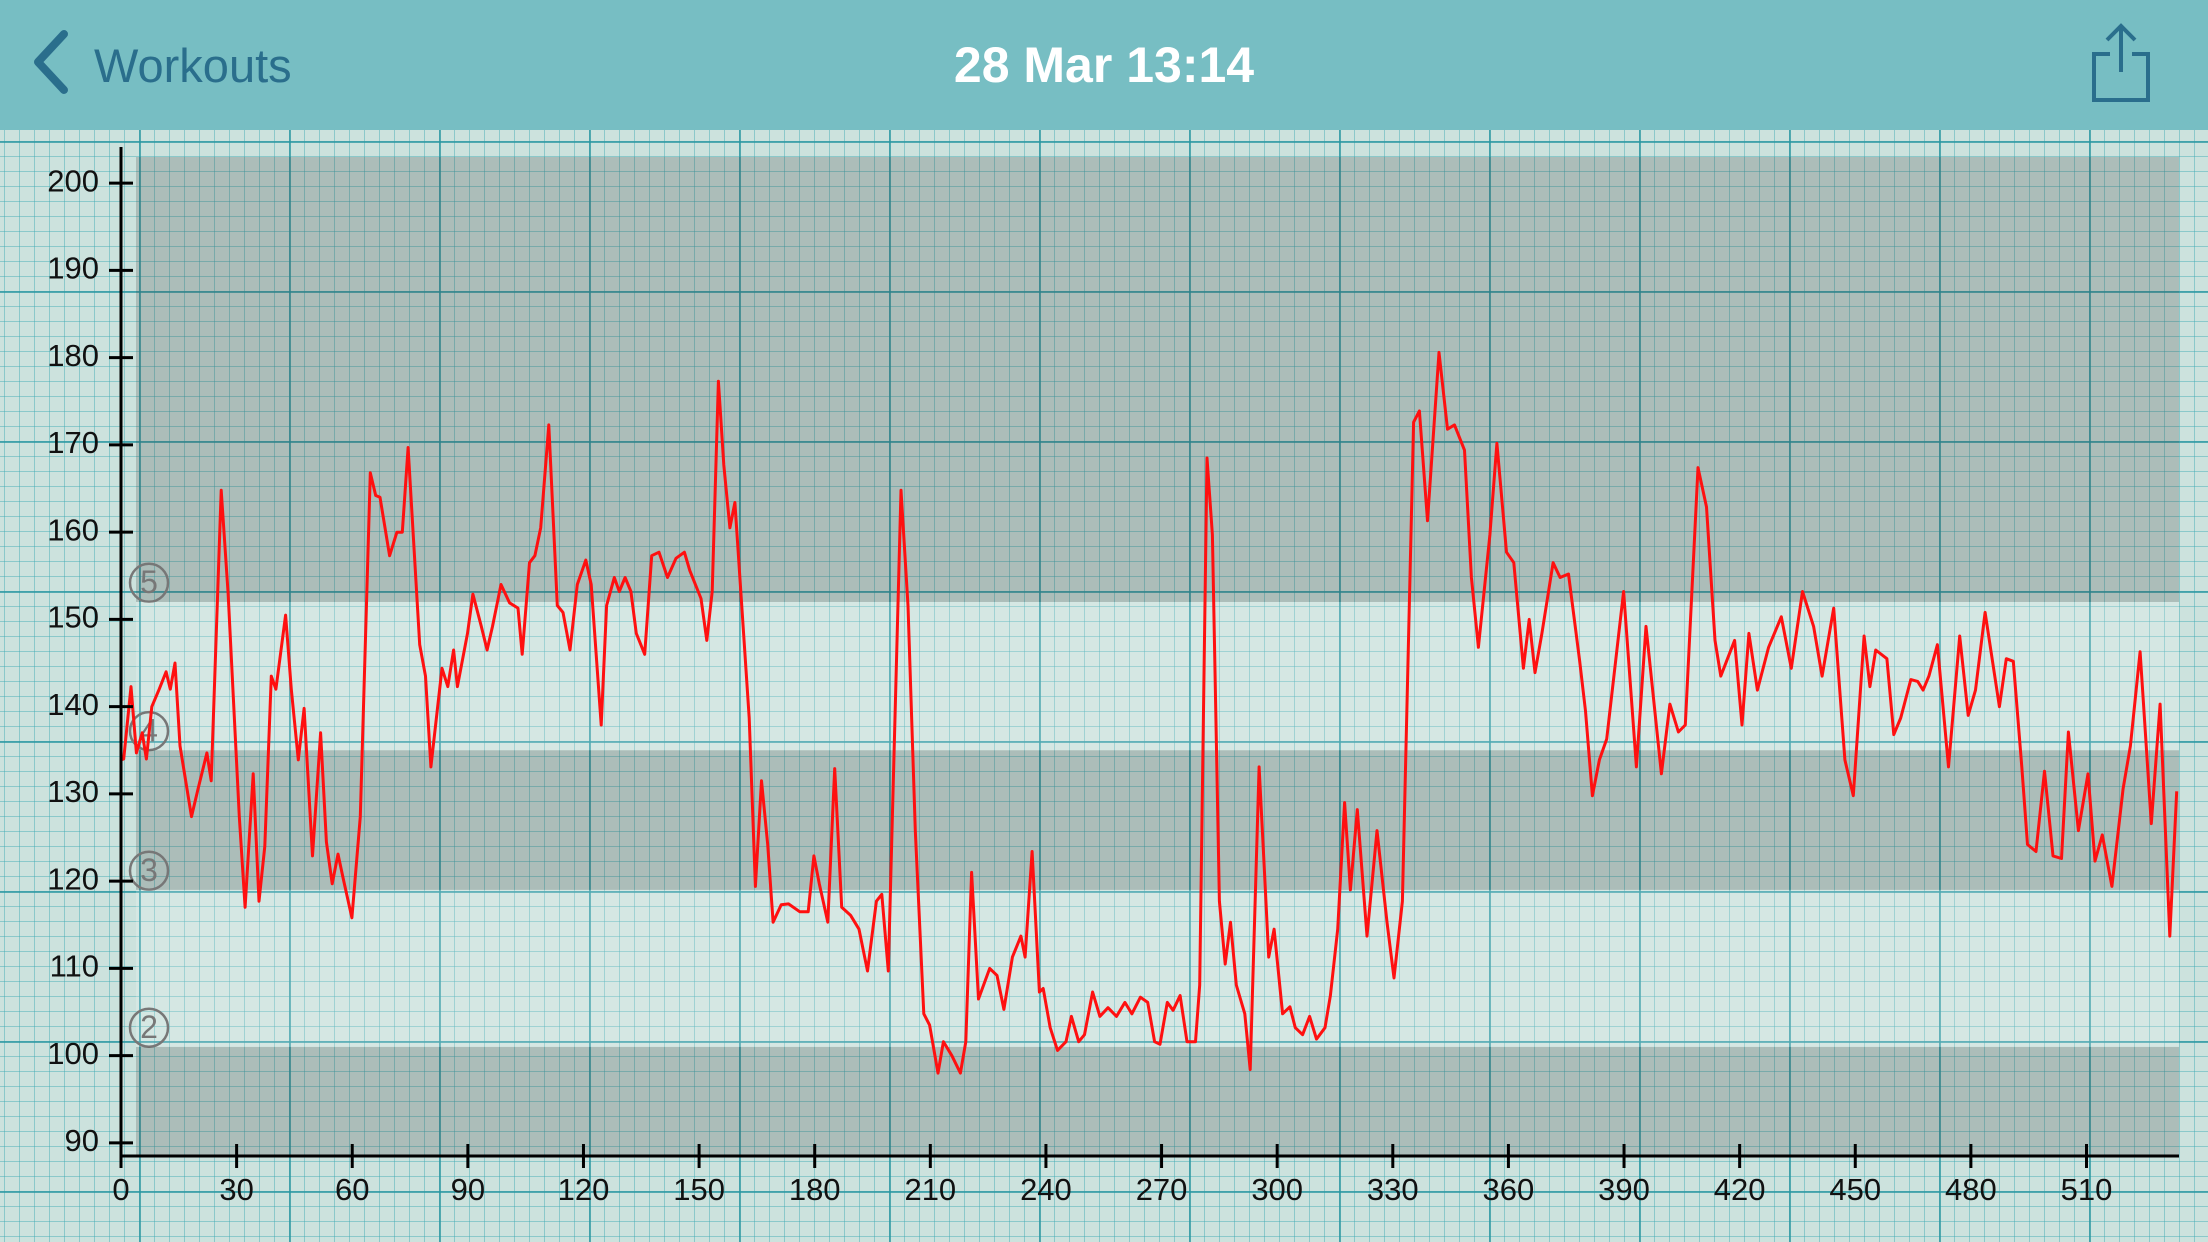  I want to click on y-tick-label: 140, so click(73, 704).